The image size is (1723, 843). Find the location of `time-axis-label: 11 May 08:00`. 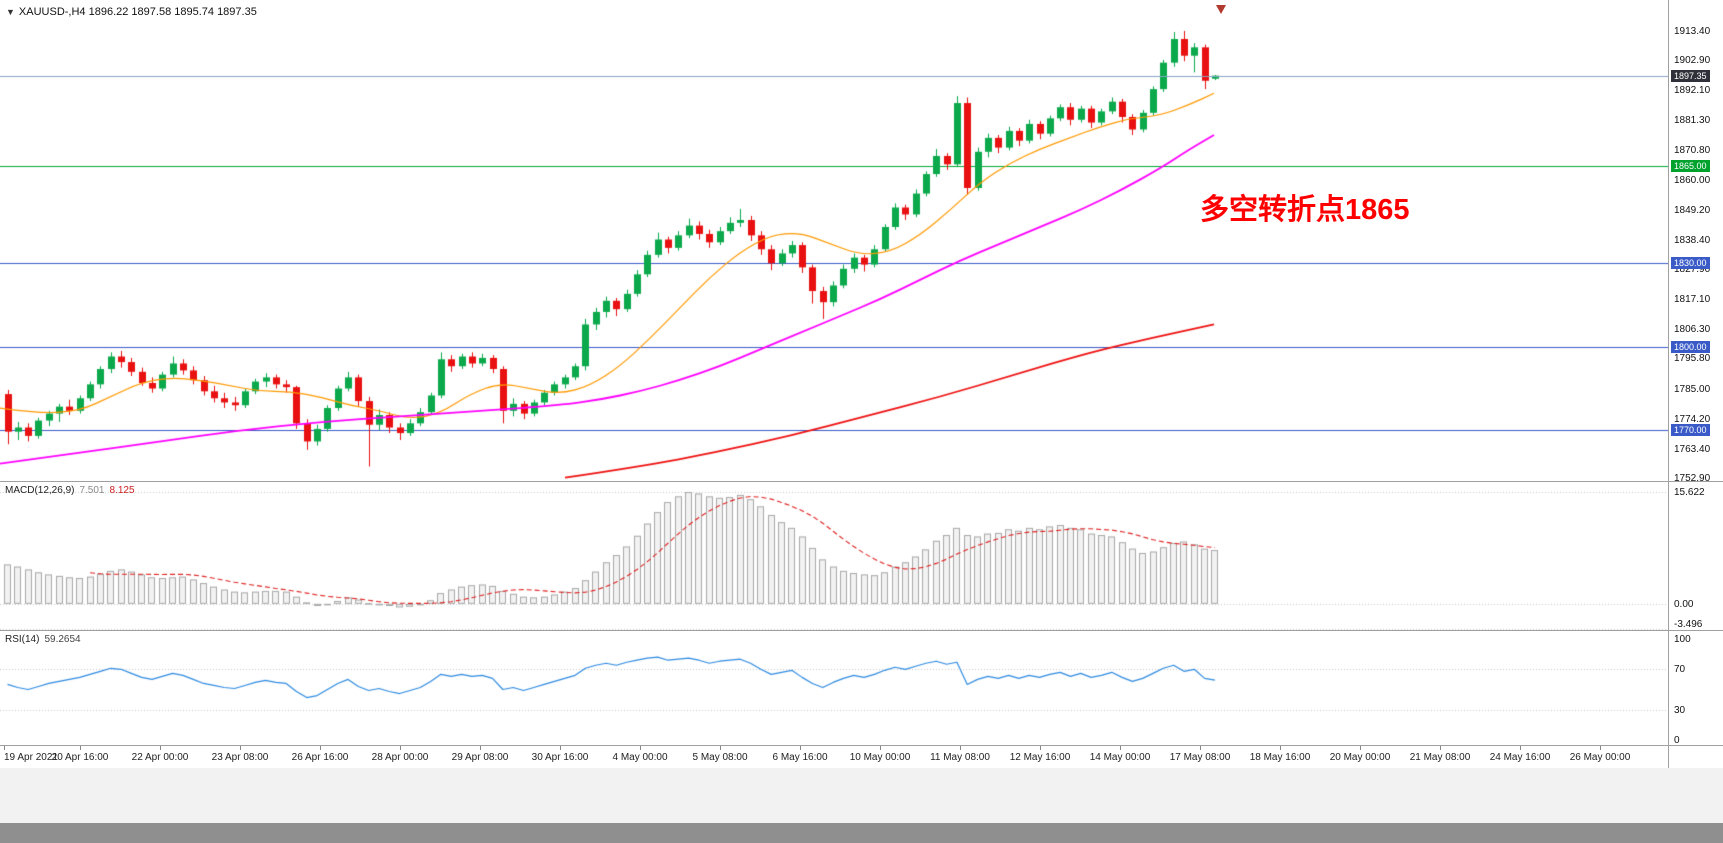

time-axis-label: 11 May 08:00 is located at coordinates (960, 757).